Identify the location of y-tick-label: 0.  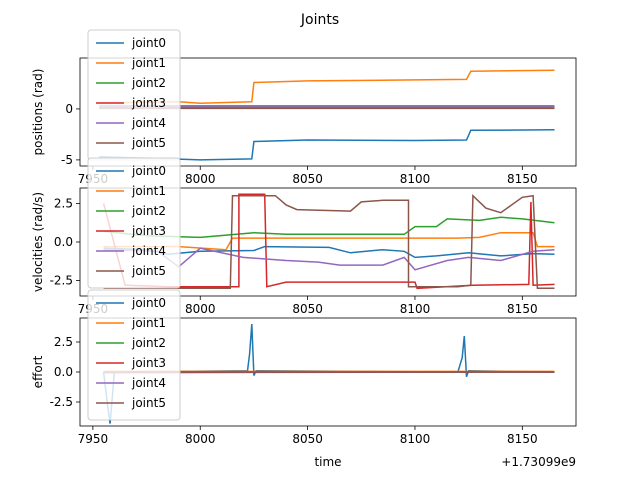
(69, 109).